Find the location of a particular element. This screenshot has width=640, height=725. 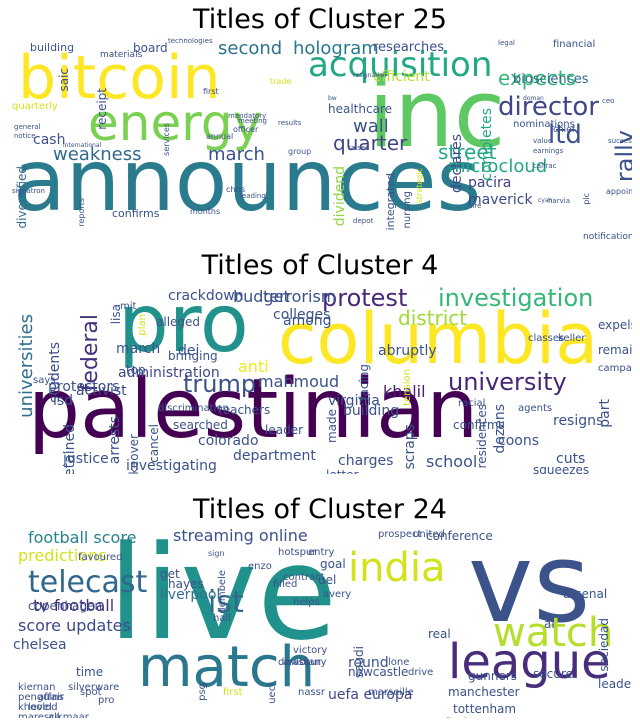

word-chris: chris is located at coordinates (236, 189).